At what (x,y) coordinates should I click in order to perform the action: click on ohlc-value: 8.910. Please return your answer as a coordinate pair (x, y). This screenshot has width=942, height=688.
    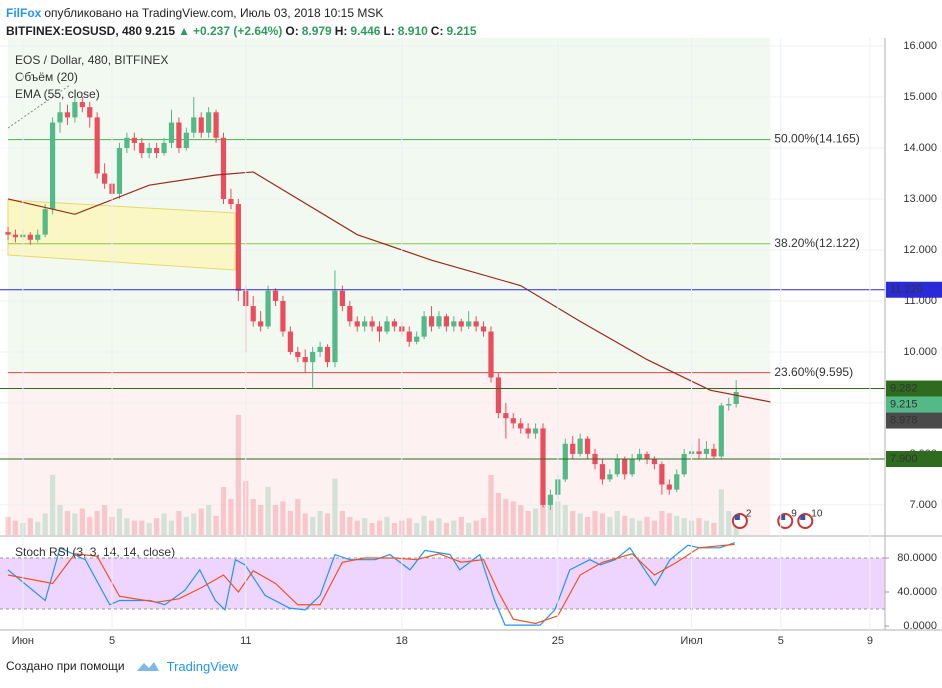
    Looking at the image, I should click on (412, 31).